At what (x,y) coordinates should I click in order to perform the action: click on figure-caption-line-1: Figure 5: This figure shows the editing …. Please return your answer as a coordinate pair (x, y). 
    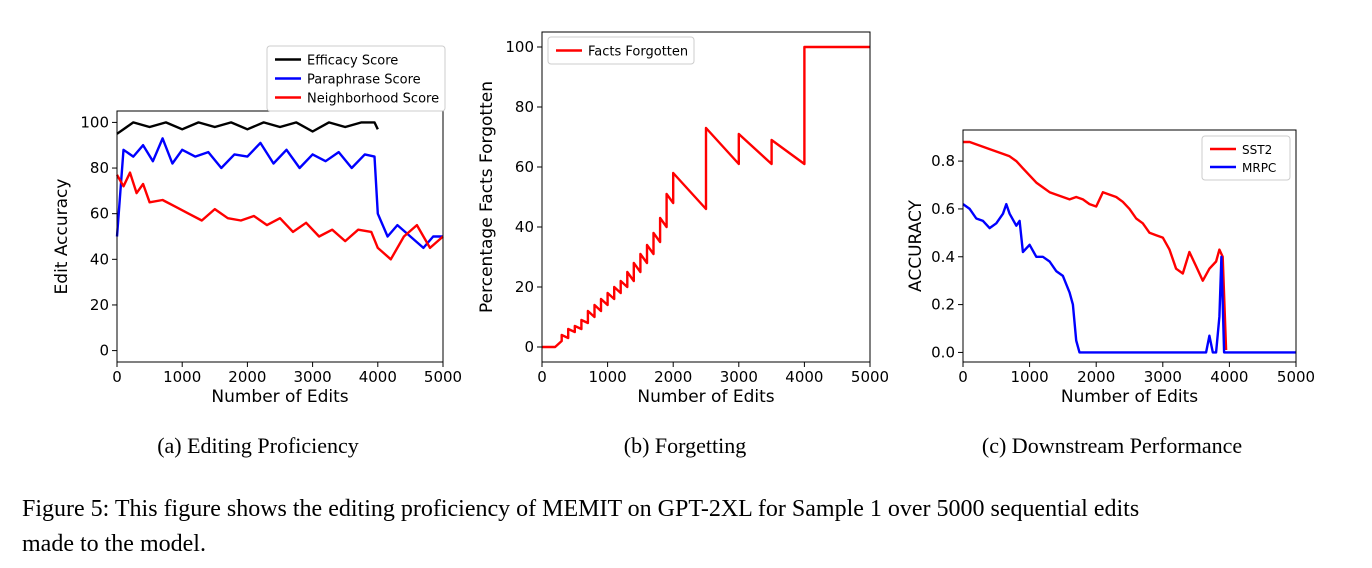
    Looking at the image, I should click on (580, 509).